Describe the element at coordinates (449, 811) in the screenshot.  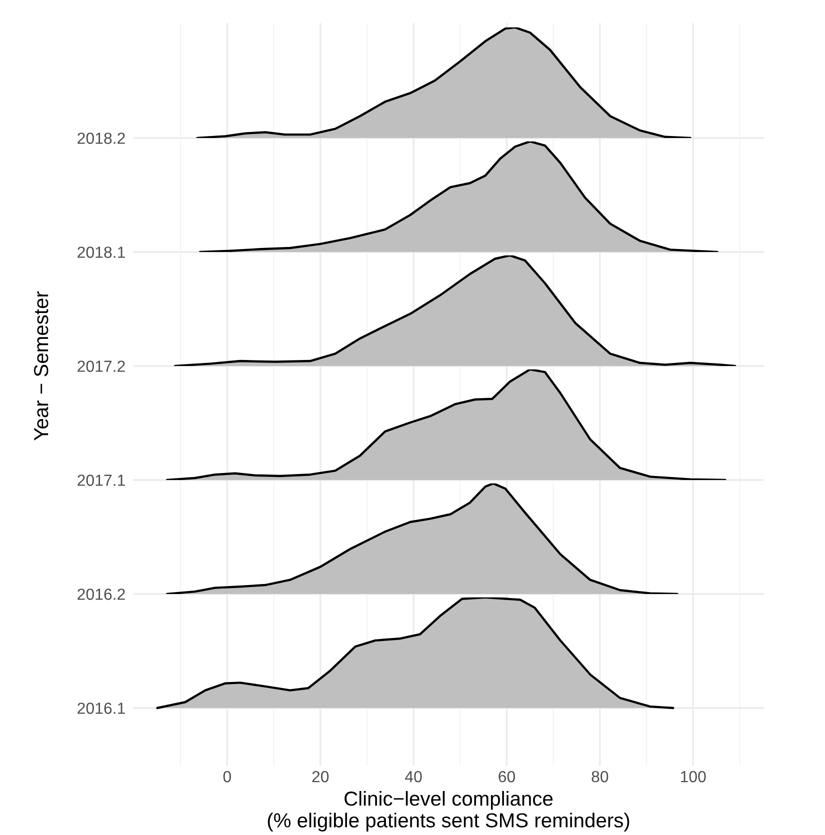
I see `x-axis-title: Clinic−level compliance (% eligible patients sent SMS reminders)` at that location.